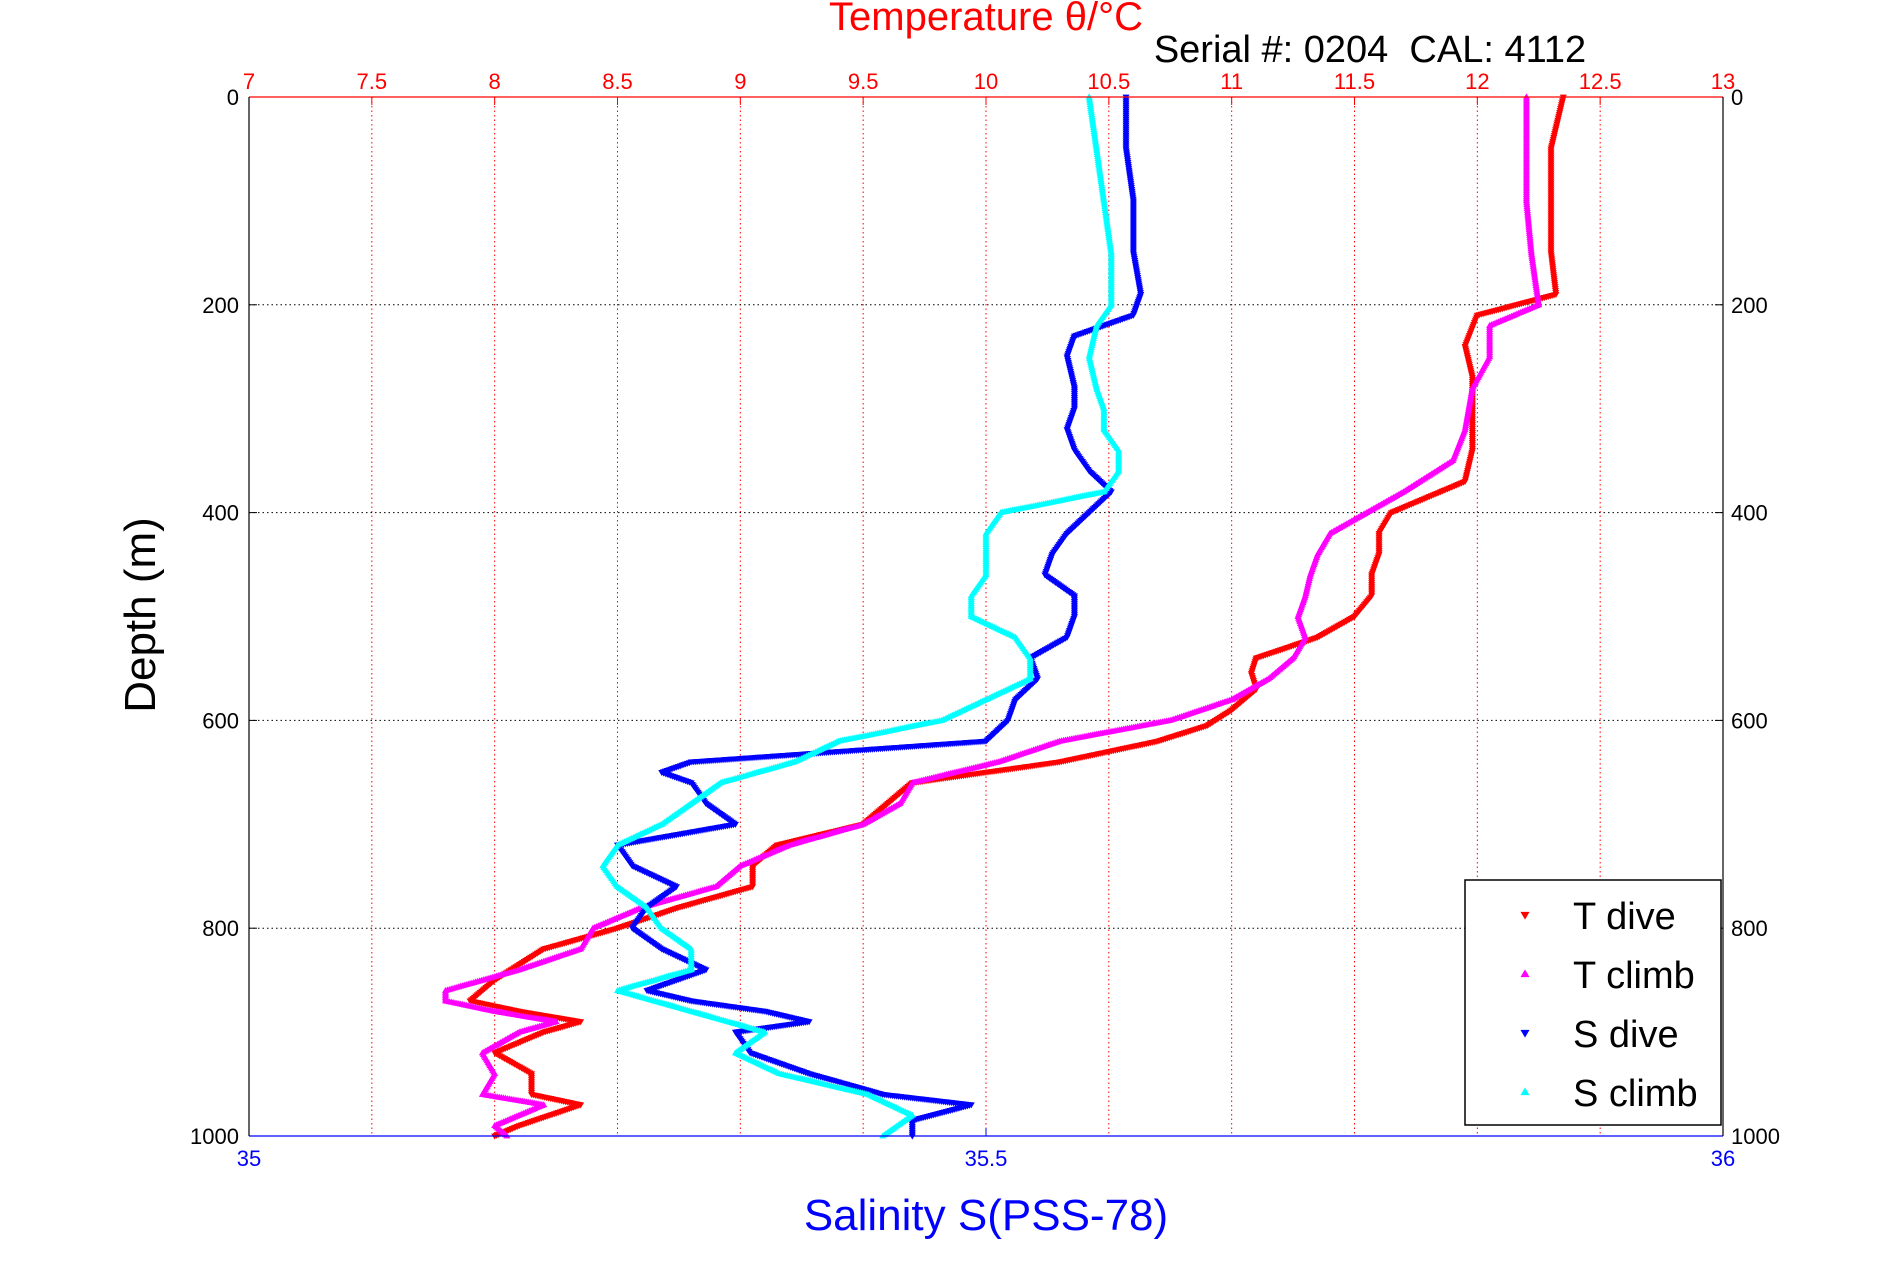 This screenshot has height=1262, width=1891. Describe the element at coordinates (986, 19) in the screenshot. I see `chart-title: Temperature θ/°C` at that location.